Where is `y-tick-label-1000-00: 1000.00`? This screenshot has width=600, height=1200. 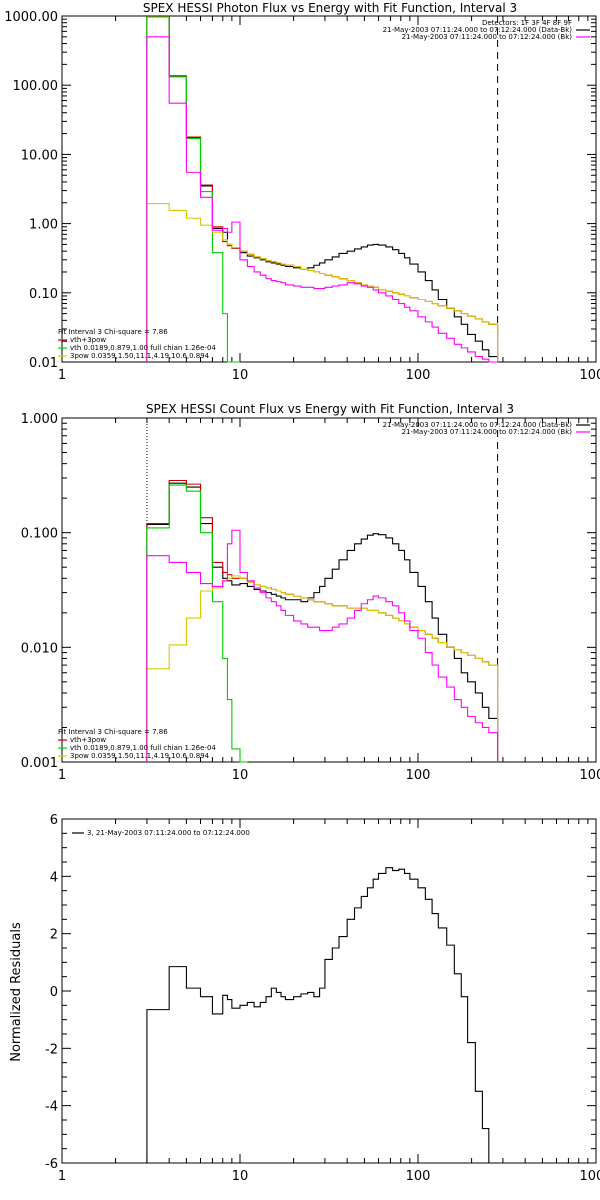
y-tick-label-1000-00: 1000.00 is located at coordinates (31, 17).